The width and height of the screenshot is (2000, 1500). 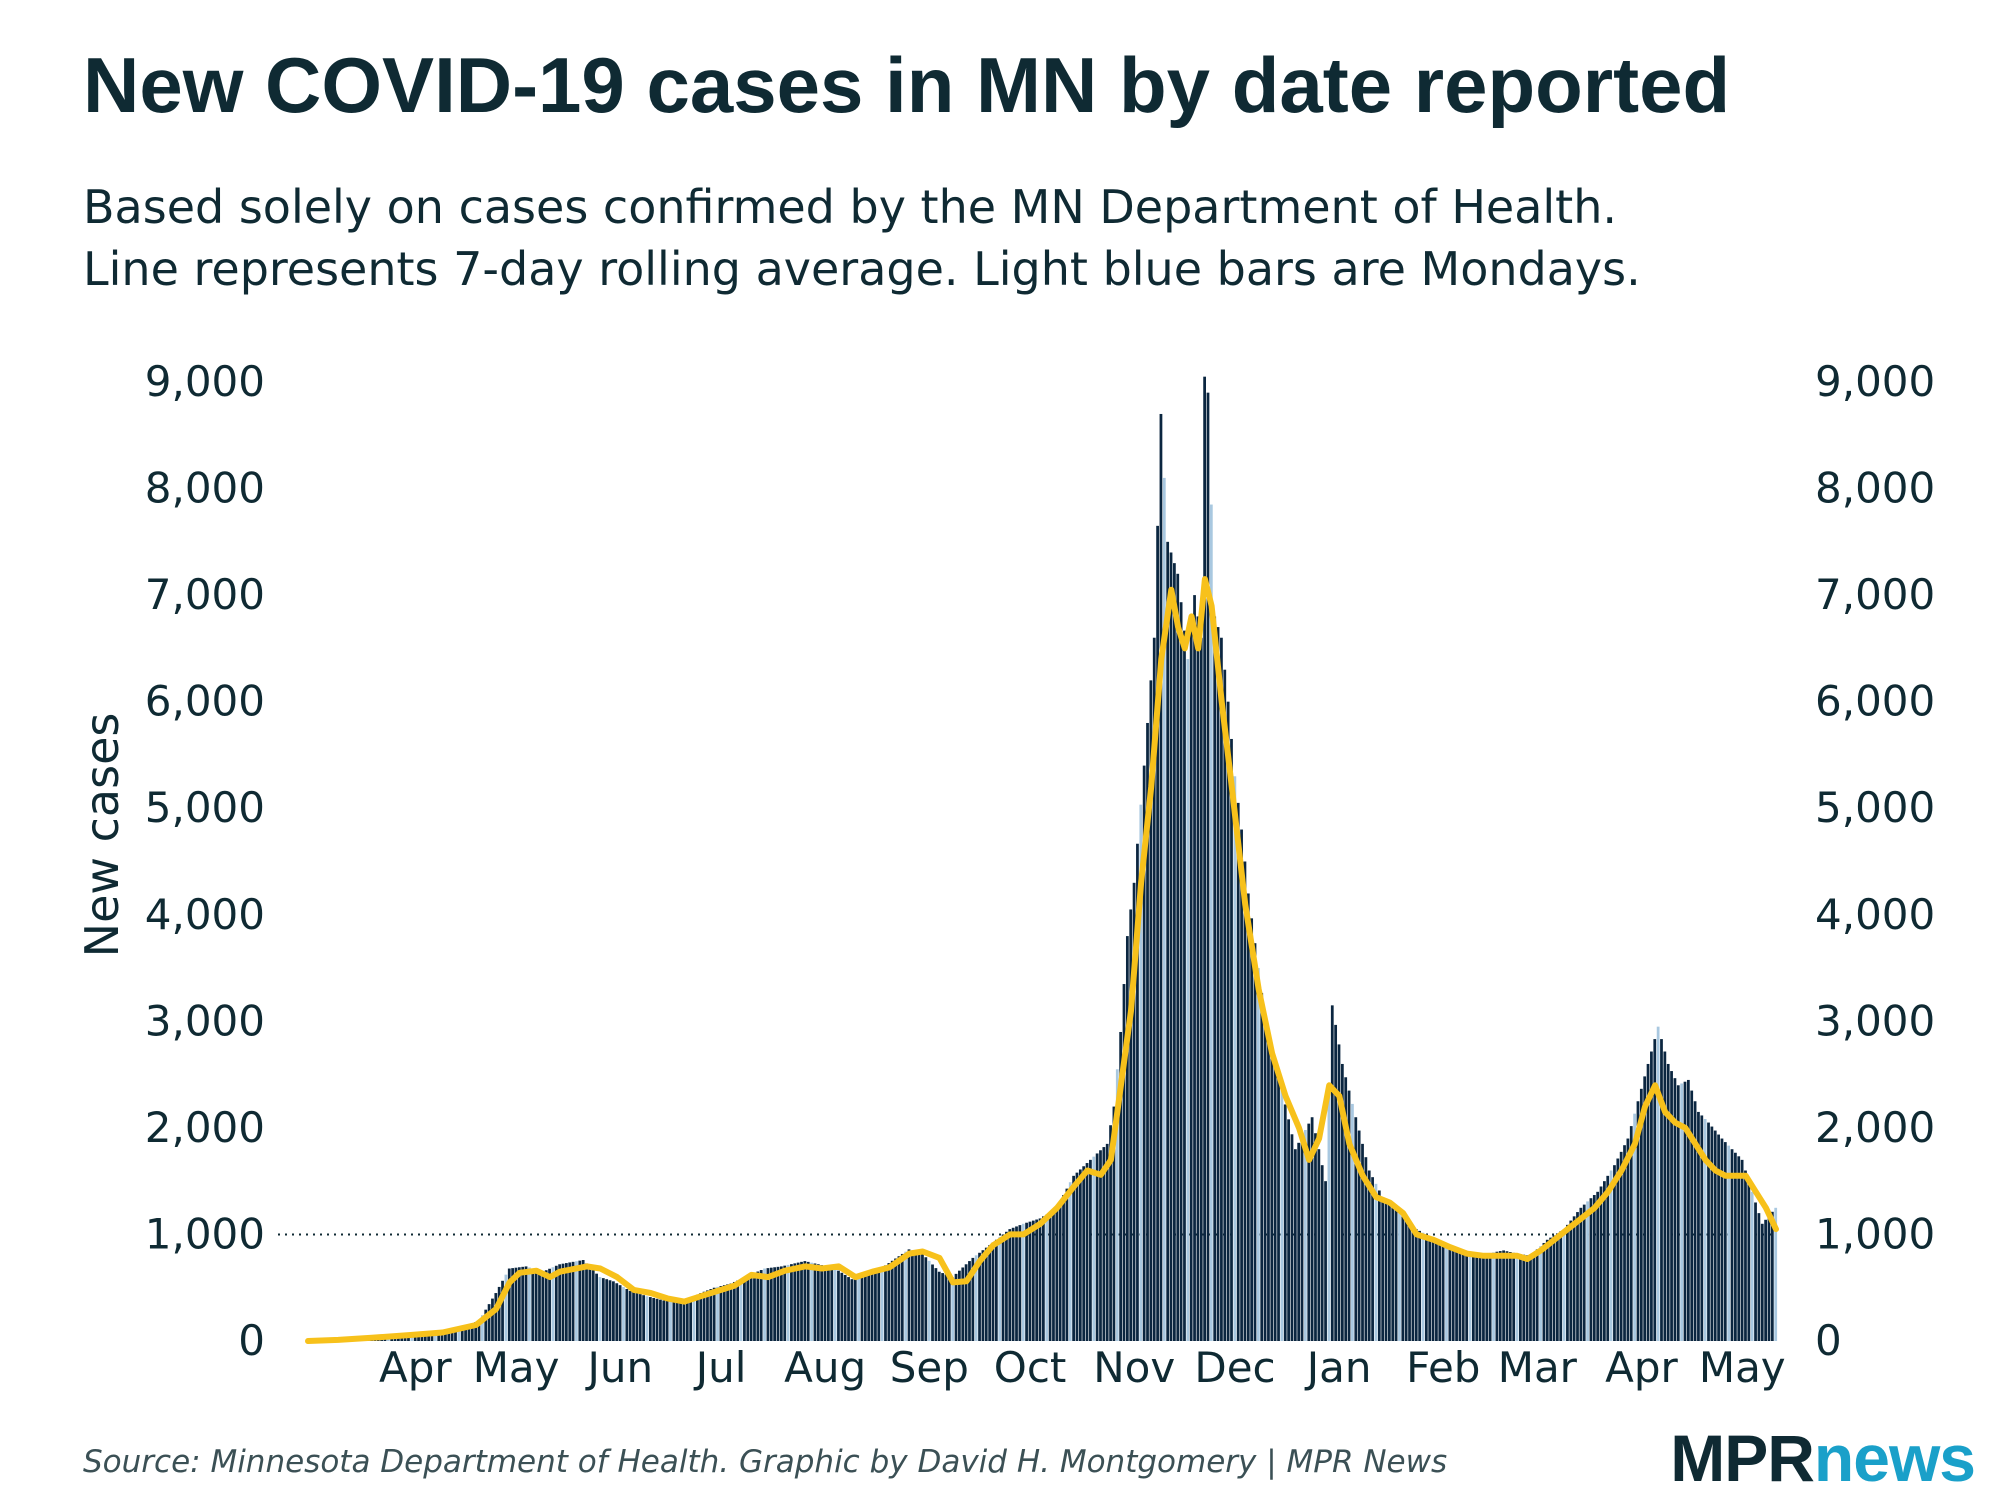 I want to click on y-tick-right: 4,000, so click(x=1875, y=914).